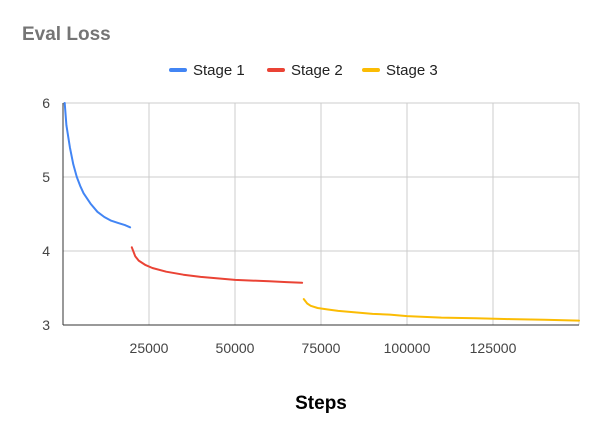 Image resolution: width=600 pixels, height=435 pixels. Describe the element at coordinates (235, 348) in the screenshot. I see `x-tick-label: 50000` at that location.